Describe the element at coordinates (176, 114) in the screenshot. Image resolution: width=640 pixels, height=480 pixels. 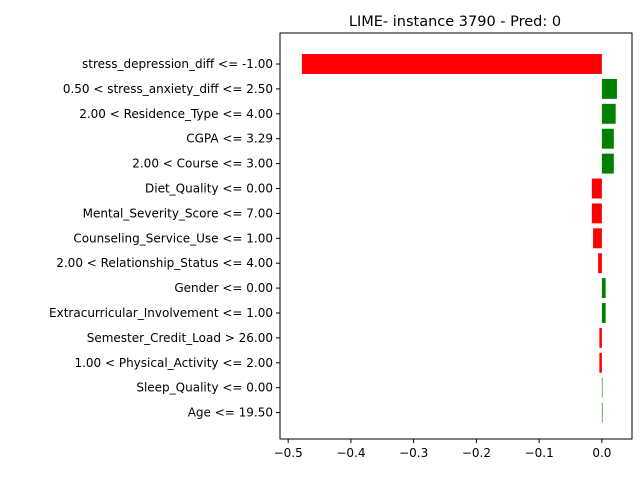
I see `y-tick-label: 2.00 < Residence_Type <= 4.00` at that location.